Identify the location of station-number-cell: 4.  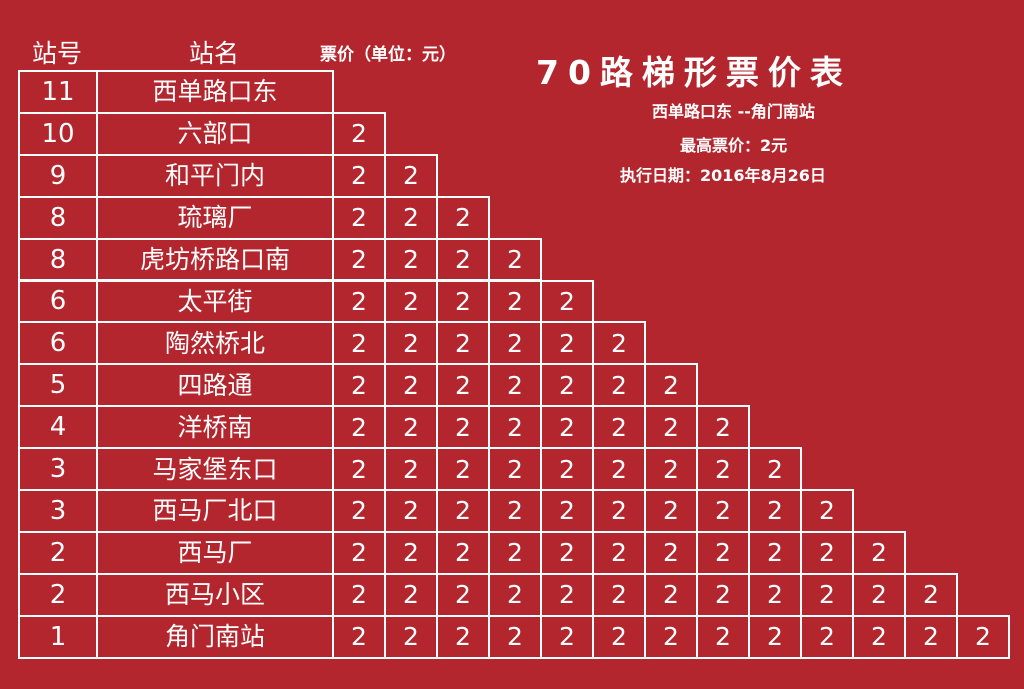
(58, 427).